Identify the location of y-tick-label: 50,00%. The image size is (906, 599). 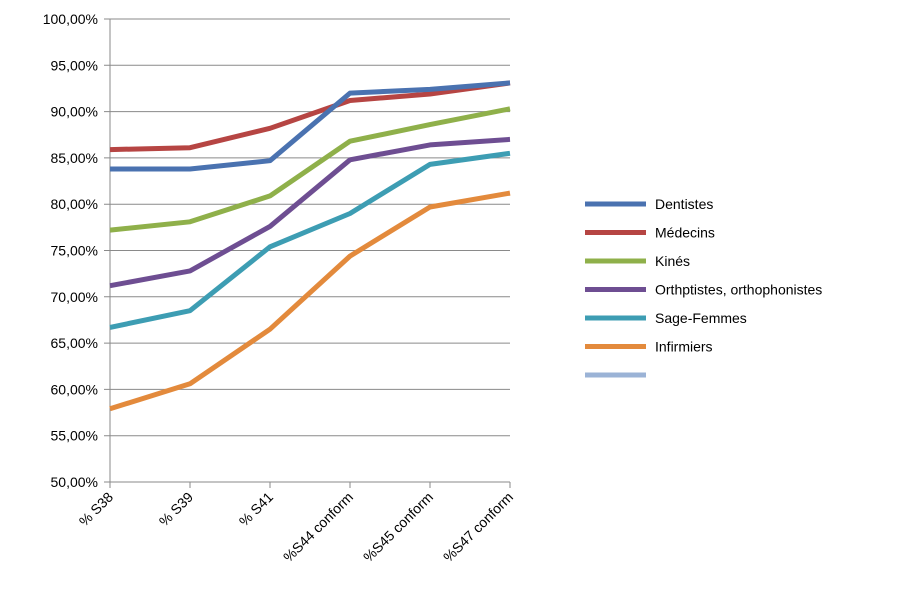
(74, 482).